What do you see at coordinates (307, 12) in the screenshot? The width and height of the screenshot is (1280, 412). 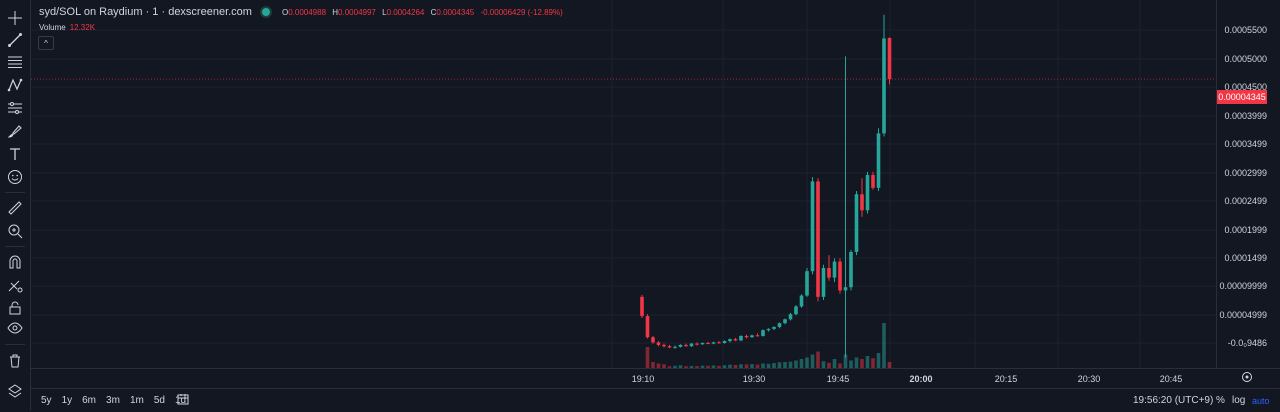 I see `open-value: 0.0004988` at bounding box center [307, 12].